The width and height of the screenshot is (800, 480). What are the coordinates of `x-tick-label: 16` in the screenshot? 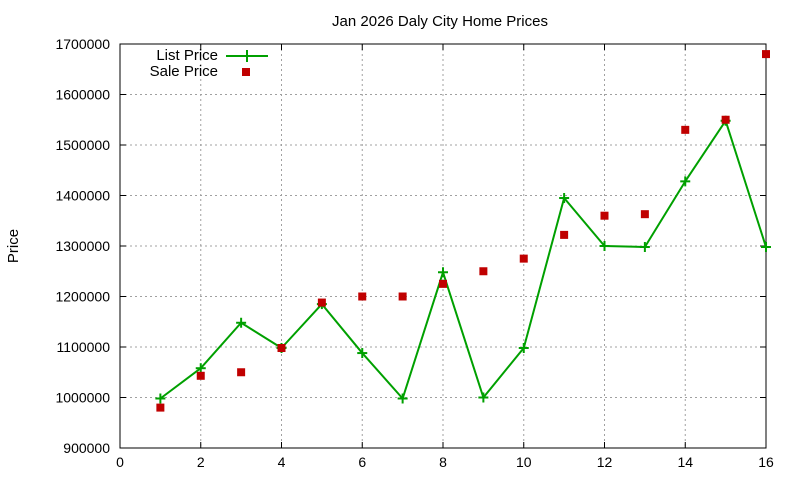 It's located at (766, 462).